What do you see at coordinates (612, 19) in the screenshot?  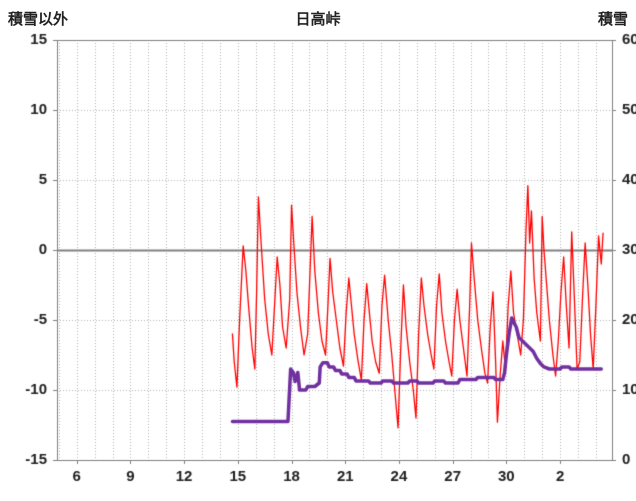 I see `right-axis-title: 積雪` at bounding box center [612, 19].